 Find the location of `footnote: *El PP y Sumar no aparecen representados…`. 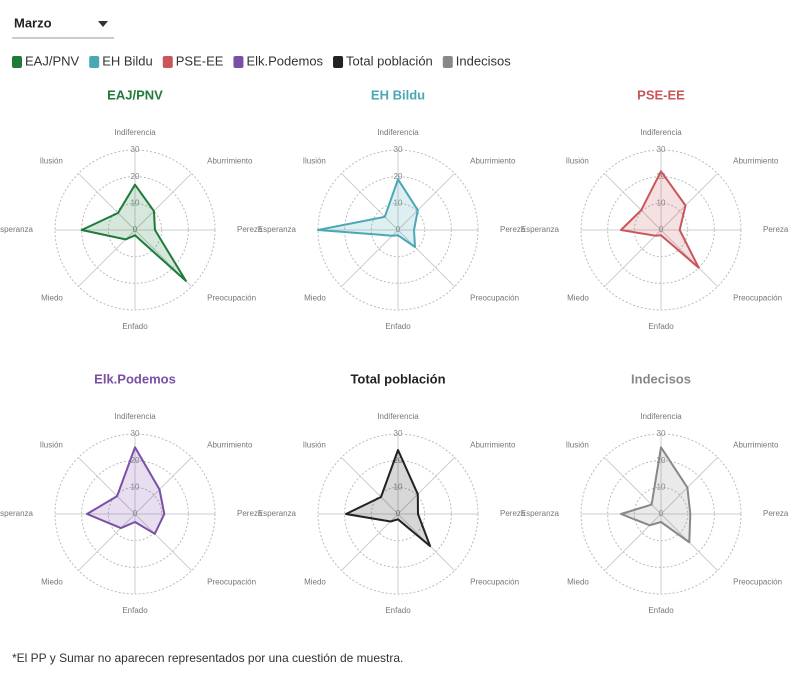

footnote: *El PP y Sumar no aparecen representados… is located at coordinates (207, 658).